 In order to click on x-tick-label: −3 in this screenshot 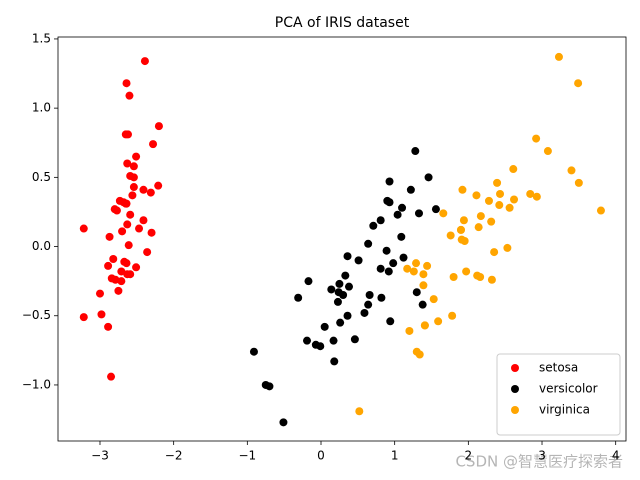, I will do `click(100, 456)`.